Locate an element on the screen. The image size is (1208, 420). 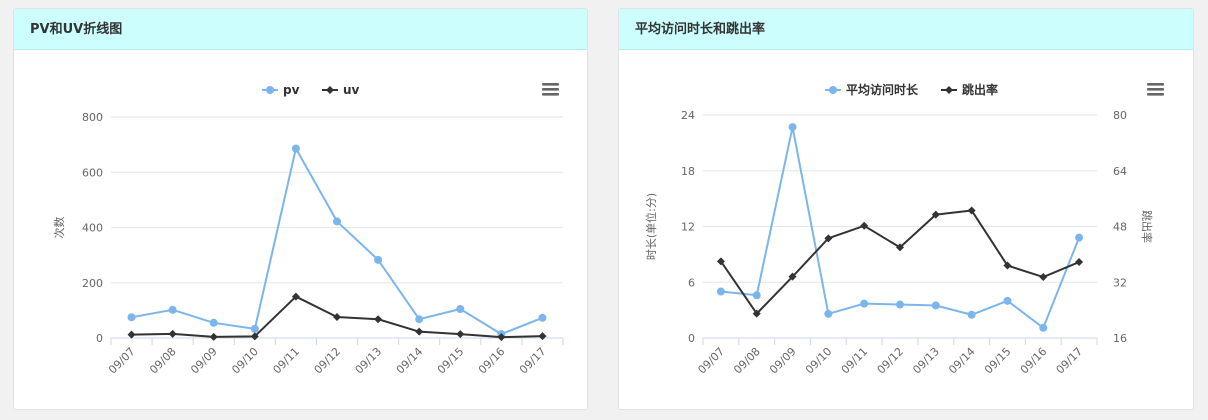
y-tick-label: 200 is located at coordinates (92, 283).